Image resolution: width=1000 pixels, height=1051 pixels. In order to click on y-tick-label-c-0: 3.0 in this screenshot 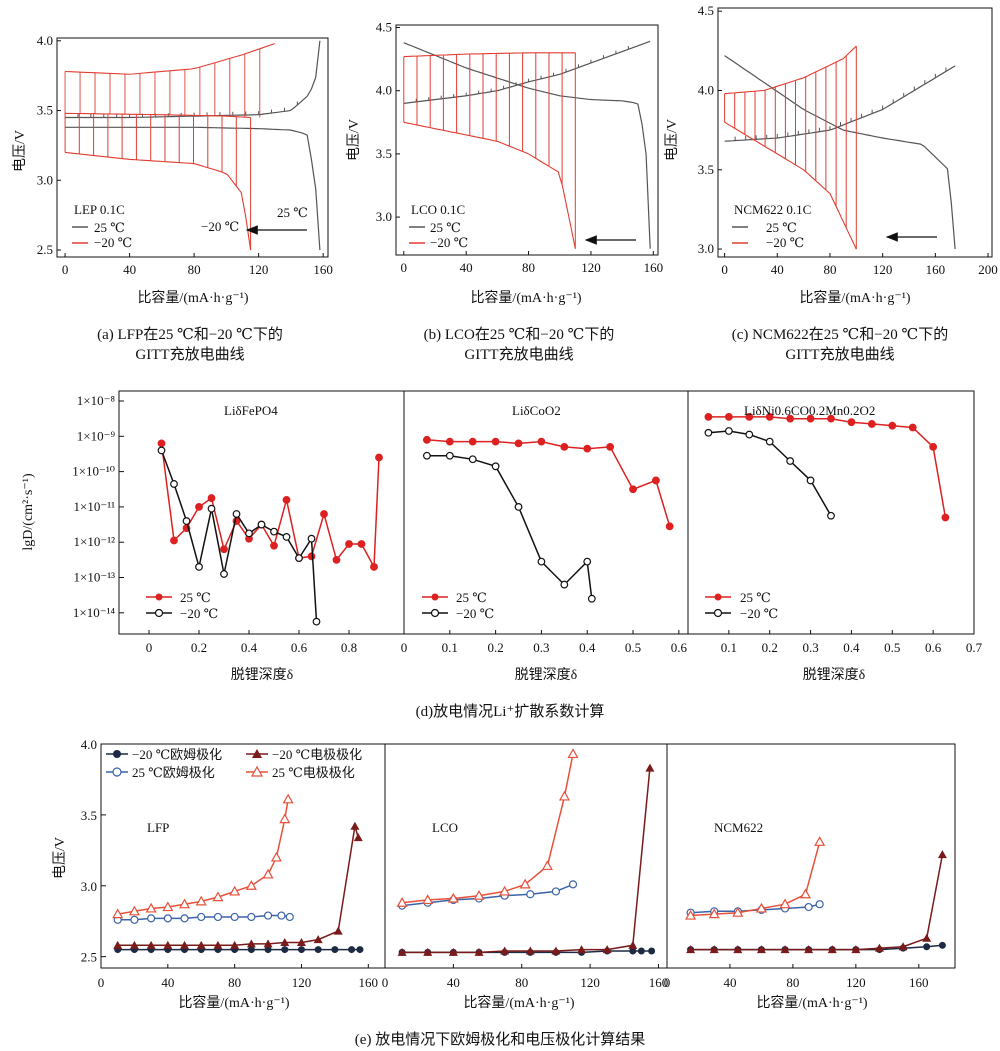, I will do `click(706, 248)`.